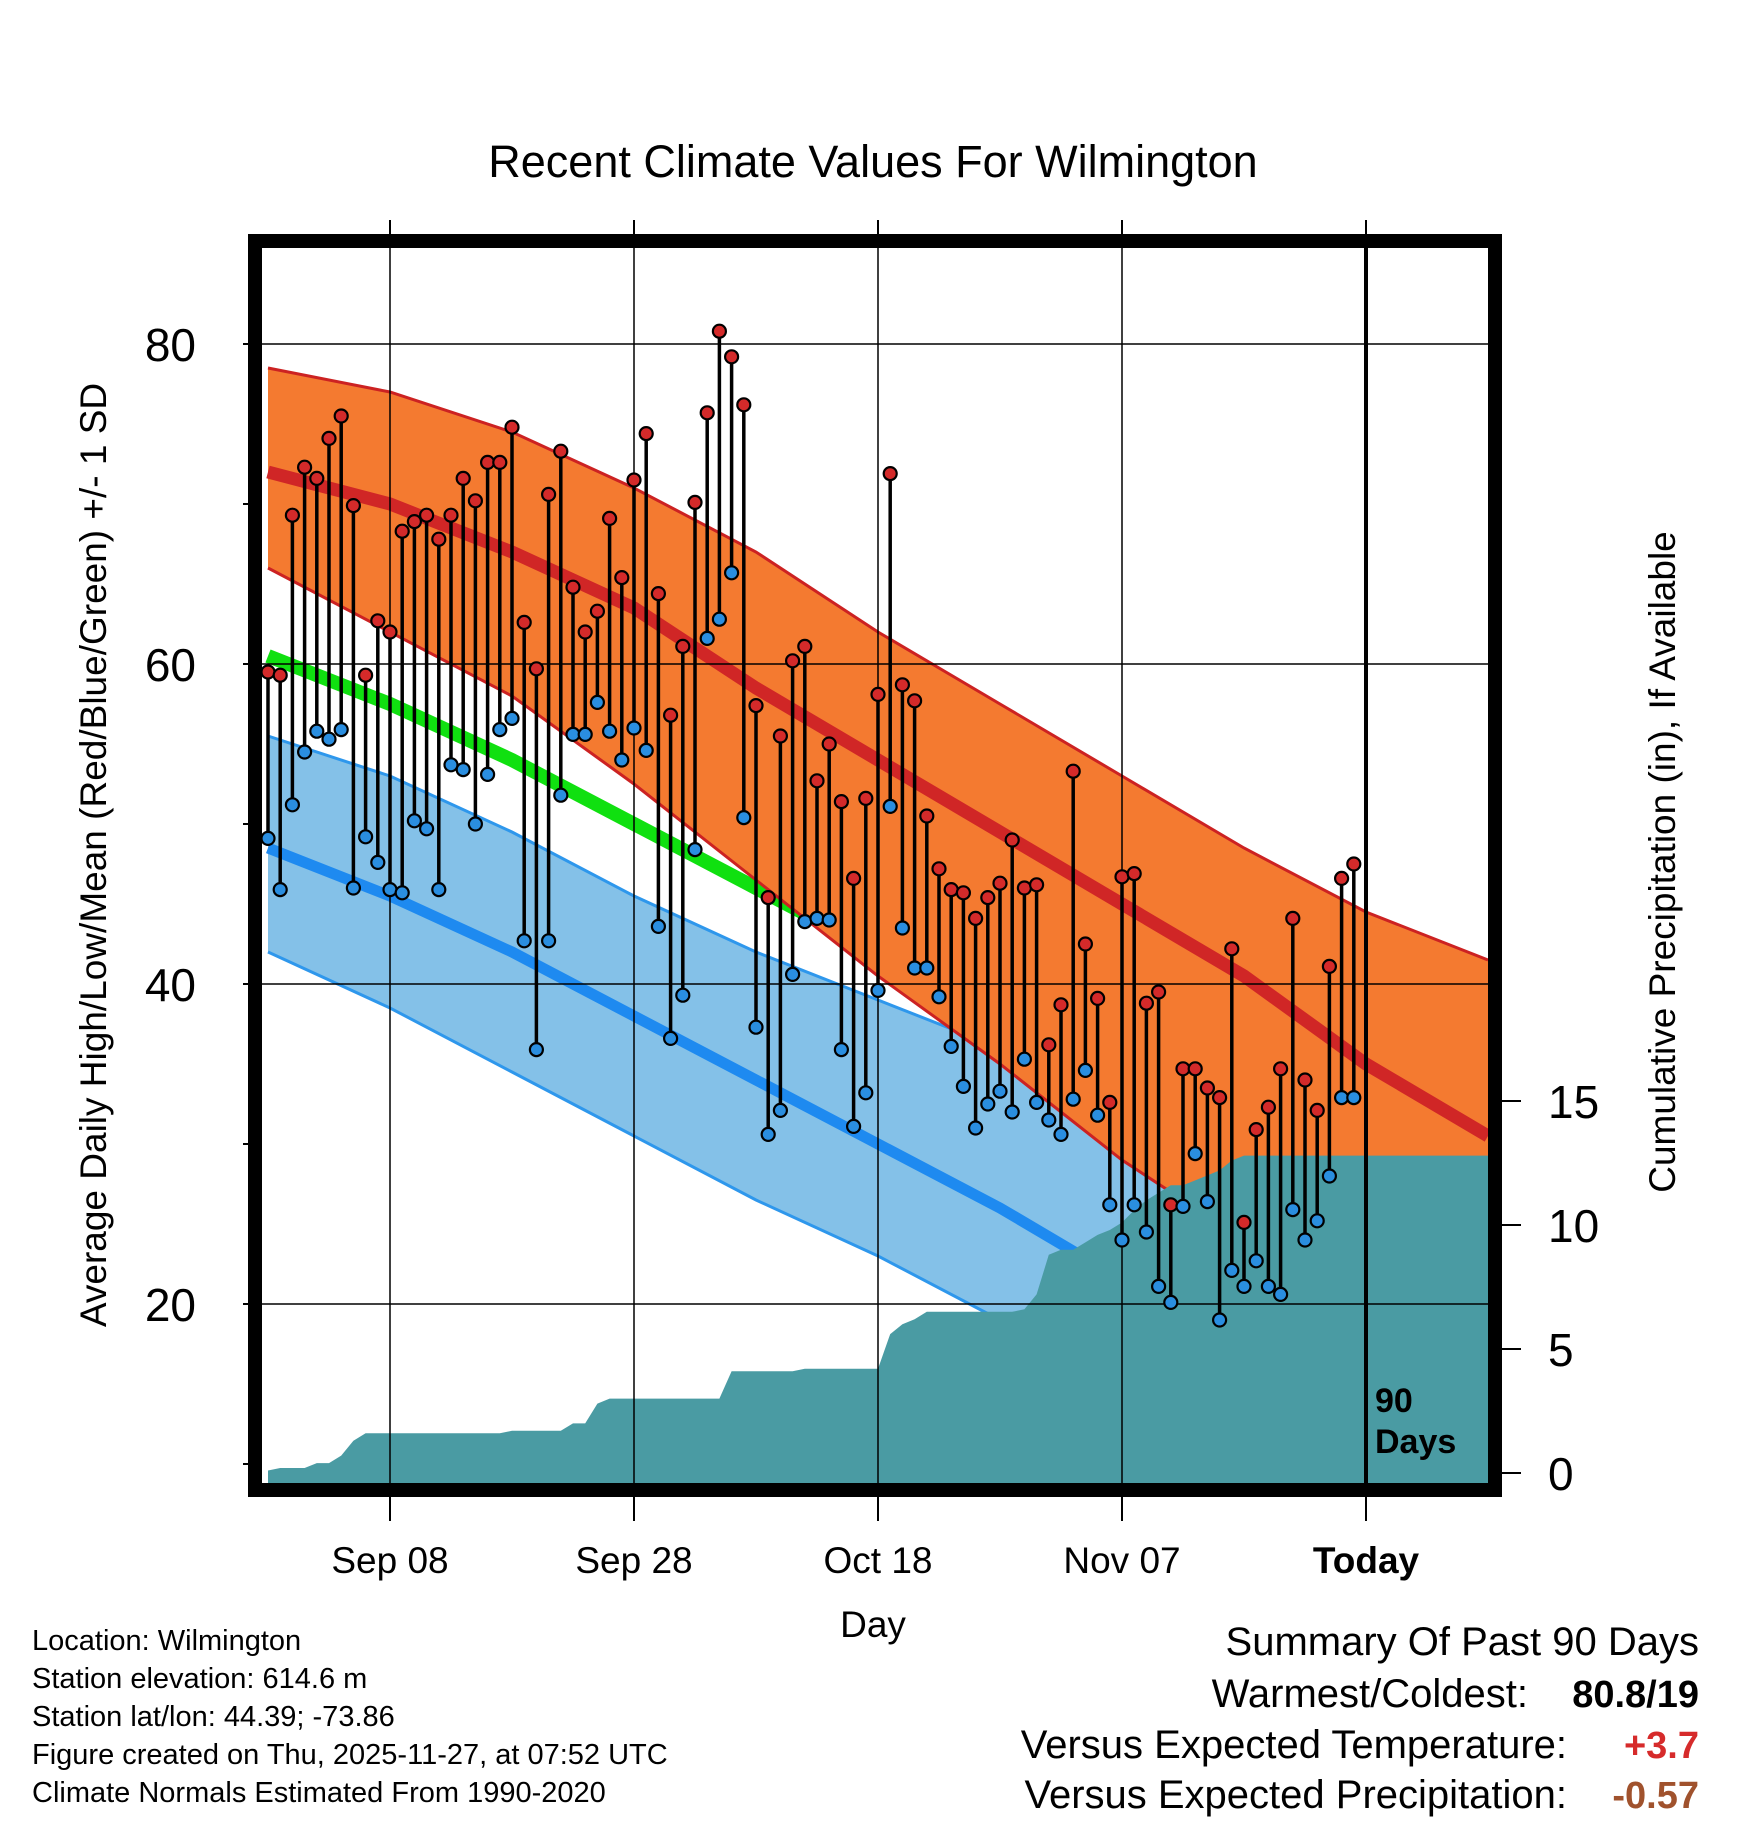  What do you see at coordinates (1293, 1745) in the screenshot?
I see `temp-deviation-label: Versus Expected Temperature:` at bounding box center [1293, 1745].